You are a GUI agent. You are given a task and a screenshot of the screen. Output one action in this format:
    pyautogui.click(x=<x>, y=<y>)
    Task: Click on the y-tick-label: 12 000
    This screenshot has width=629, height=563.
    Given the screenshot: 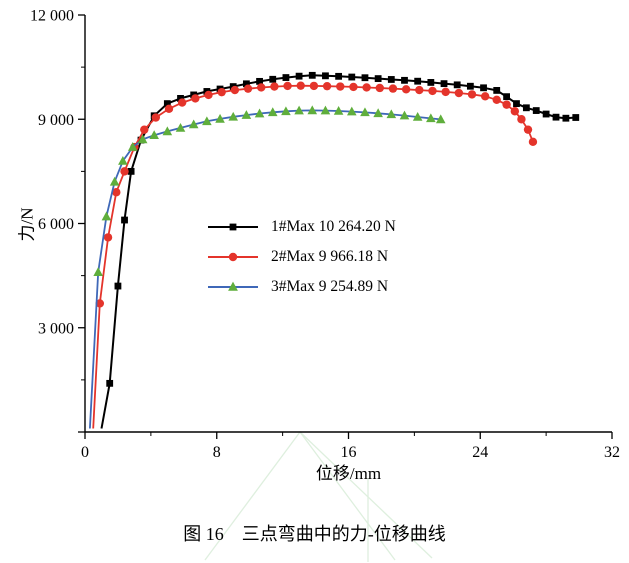 What is the action you would take?
    pyautogui.click(x=52, y=16)
    